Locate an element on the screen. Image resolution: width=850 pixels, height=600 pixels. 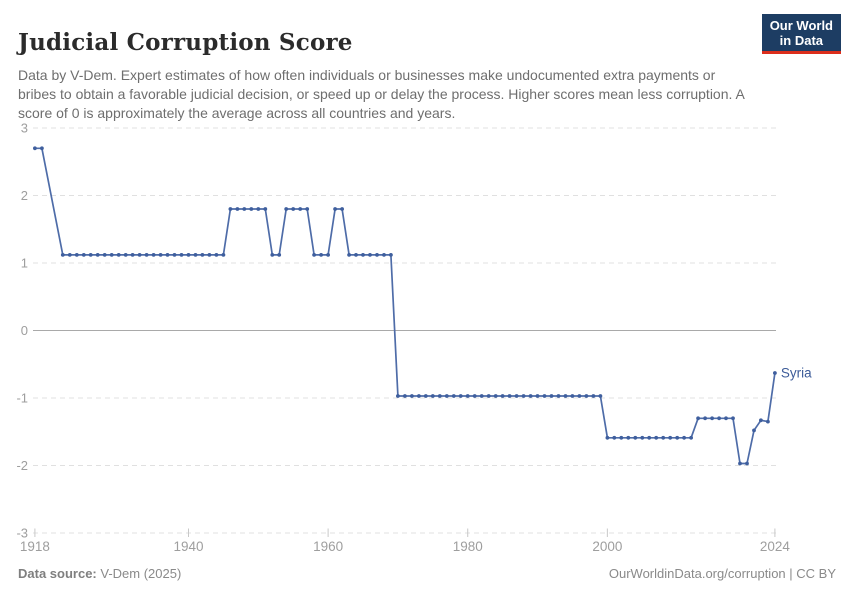
owid-logo: Our World in Data is located at coordinates (801, 34).